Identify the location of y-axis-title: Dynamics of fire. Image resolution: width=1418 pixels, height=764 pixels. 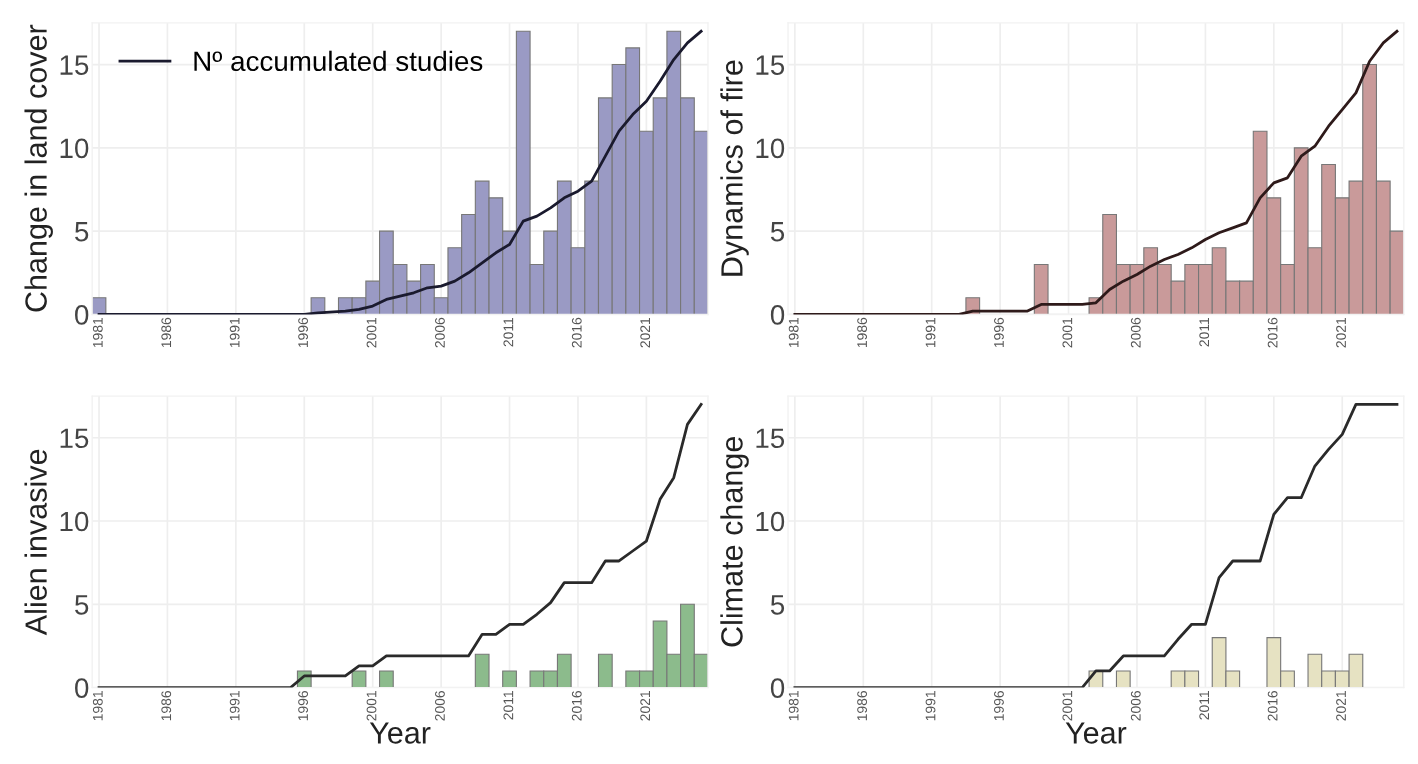
(734, 168).